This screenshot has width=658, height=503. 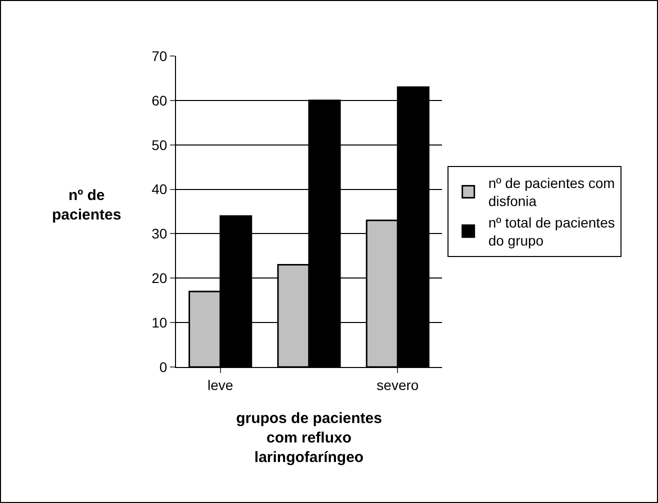 I want to click on legend-label: nº total de pacientes do grupo, so click(x=551, y=231).